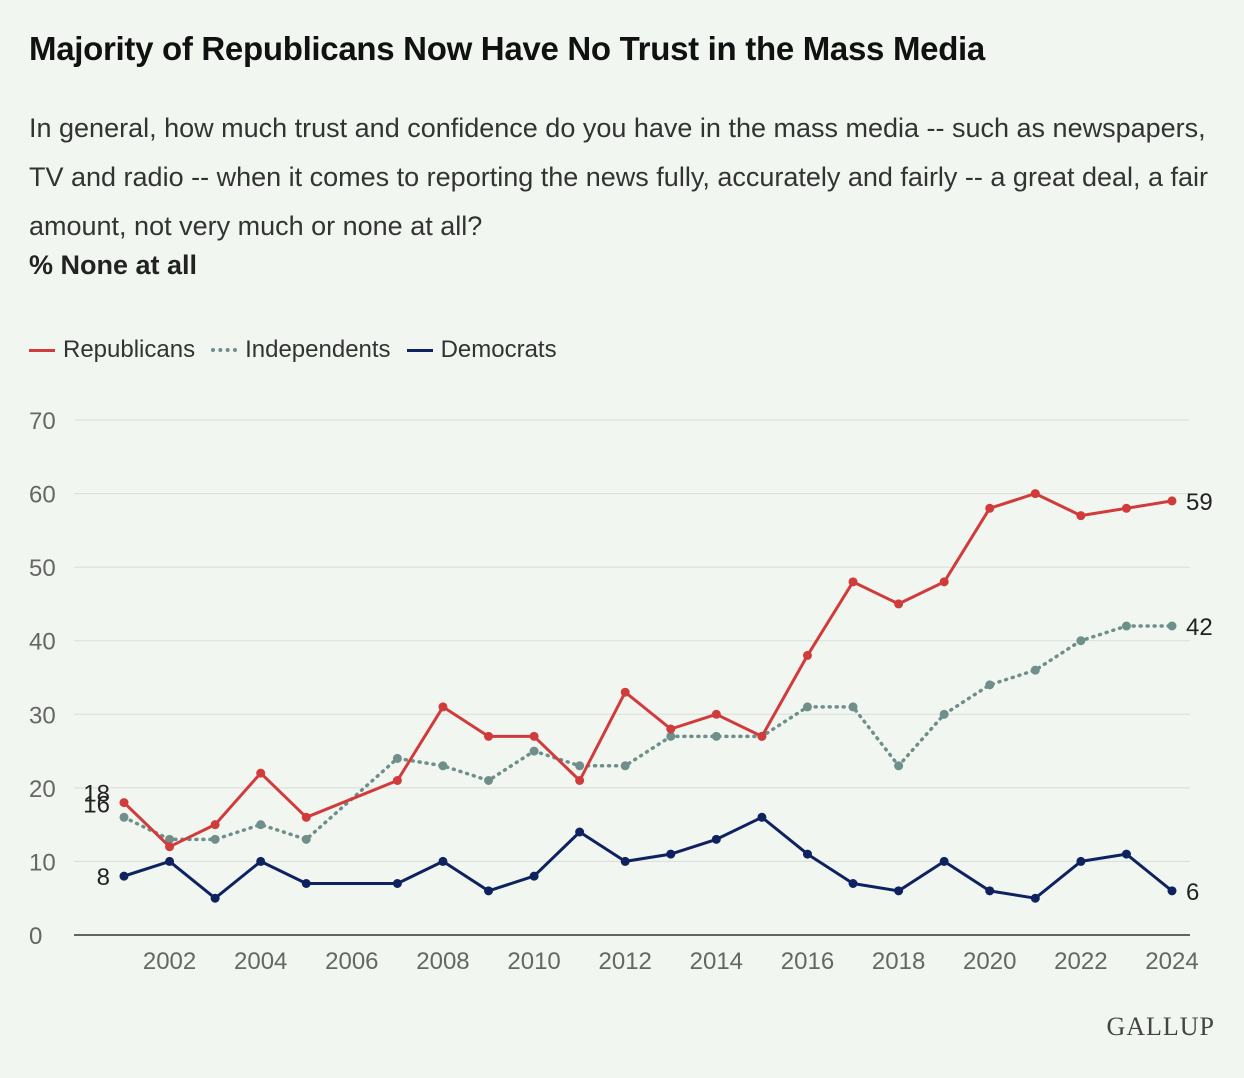  I want to click on x-tick-label: 2022, so click(1080, 961).